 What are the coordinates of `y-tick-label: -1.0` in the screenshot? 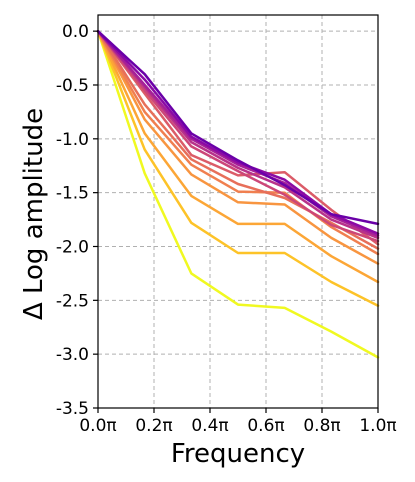 It's located at (72, 140).